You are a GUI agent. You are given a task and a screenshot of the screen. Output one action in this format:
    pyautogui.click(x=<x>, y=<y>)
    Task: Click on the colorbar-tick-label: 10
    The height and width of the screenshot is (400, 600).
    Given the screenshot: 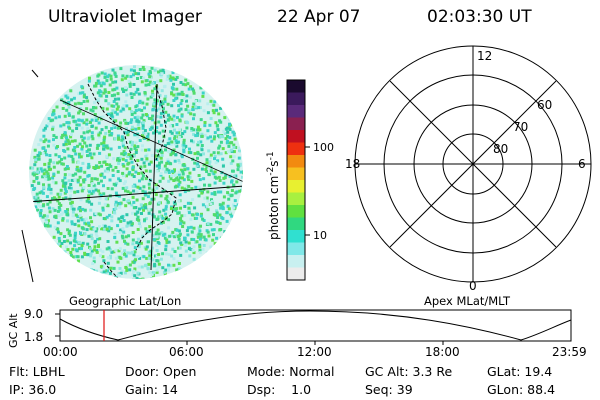 What is the action you would take?
    pyautogui.click(x=320, y=235)
    